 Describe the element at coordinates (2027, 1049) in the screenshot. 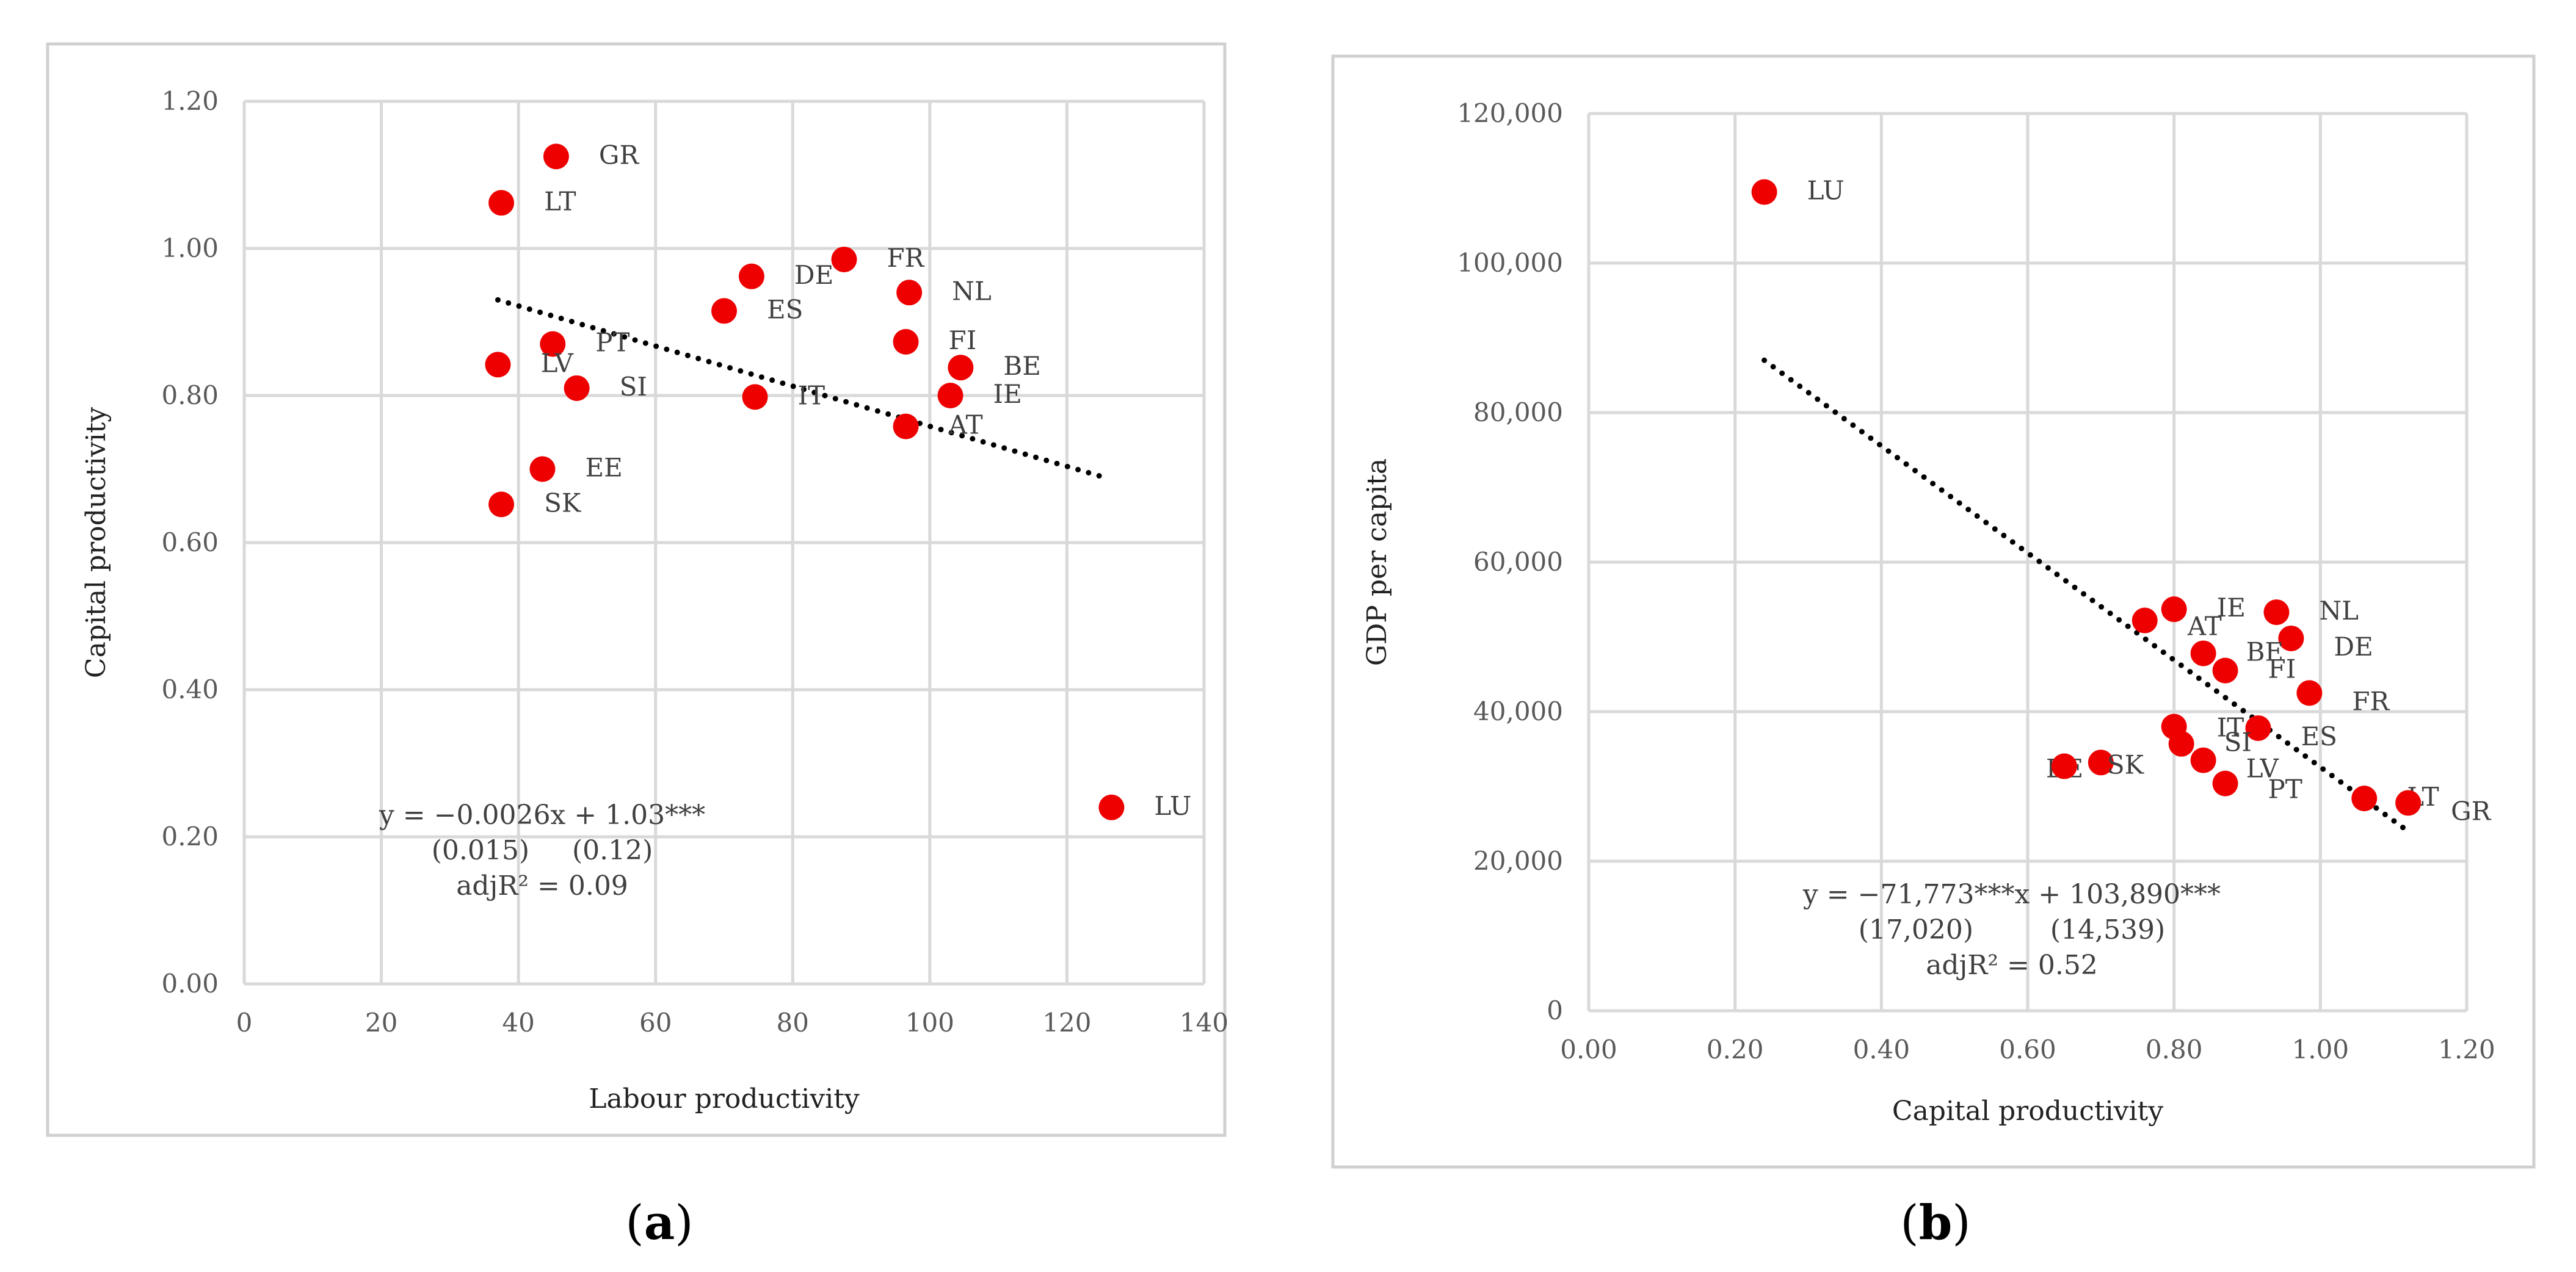

I see `x-tick-label: 0.60` at that location.